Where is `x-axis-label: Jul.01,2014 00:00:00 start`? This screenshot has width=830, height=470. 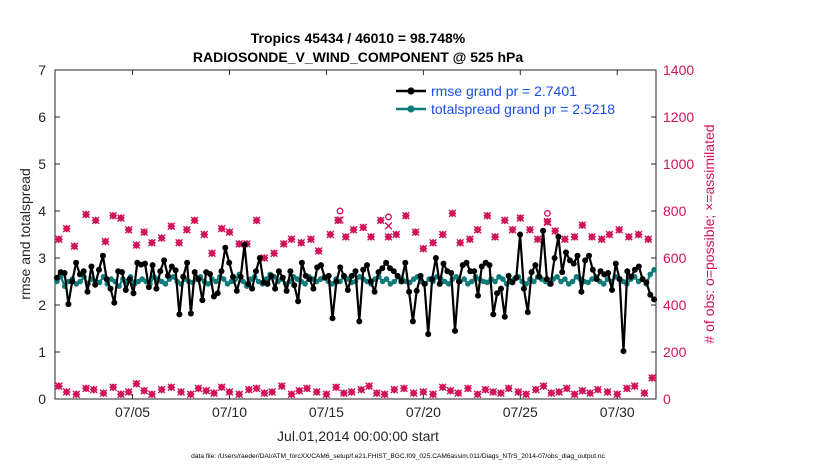 x-axis-label: Jul.01,2014 00:00:00 start is located at coordinates (358, 436).